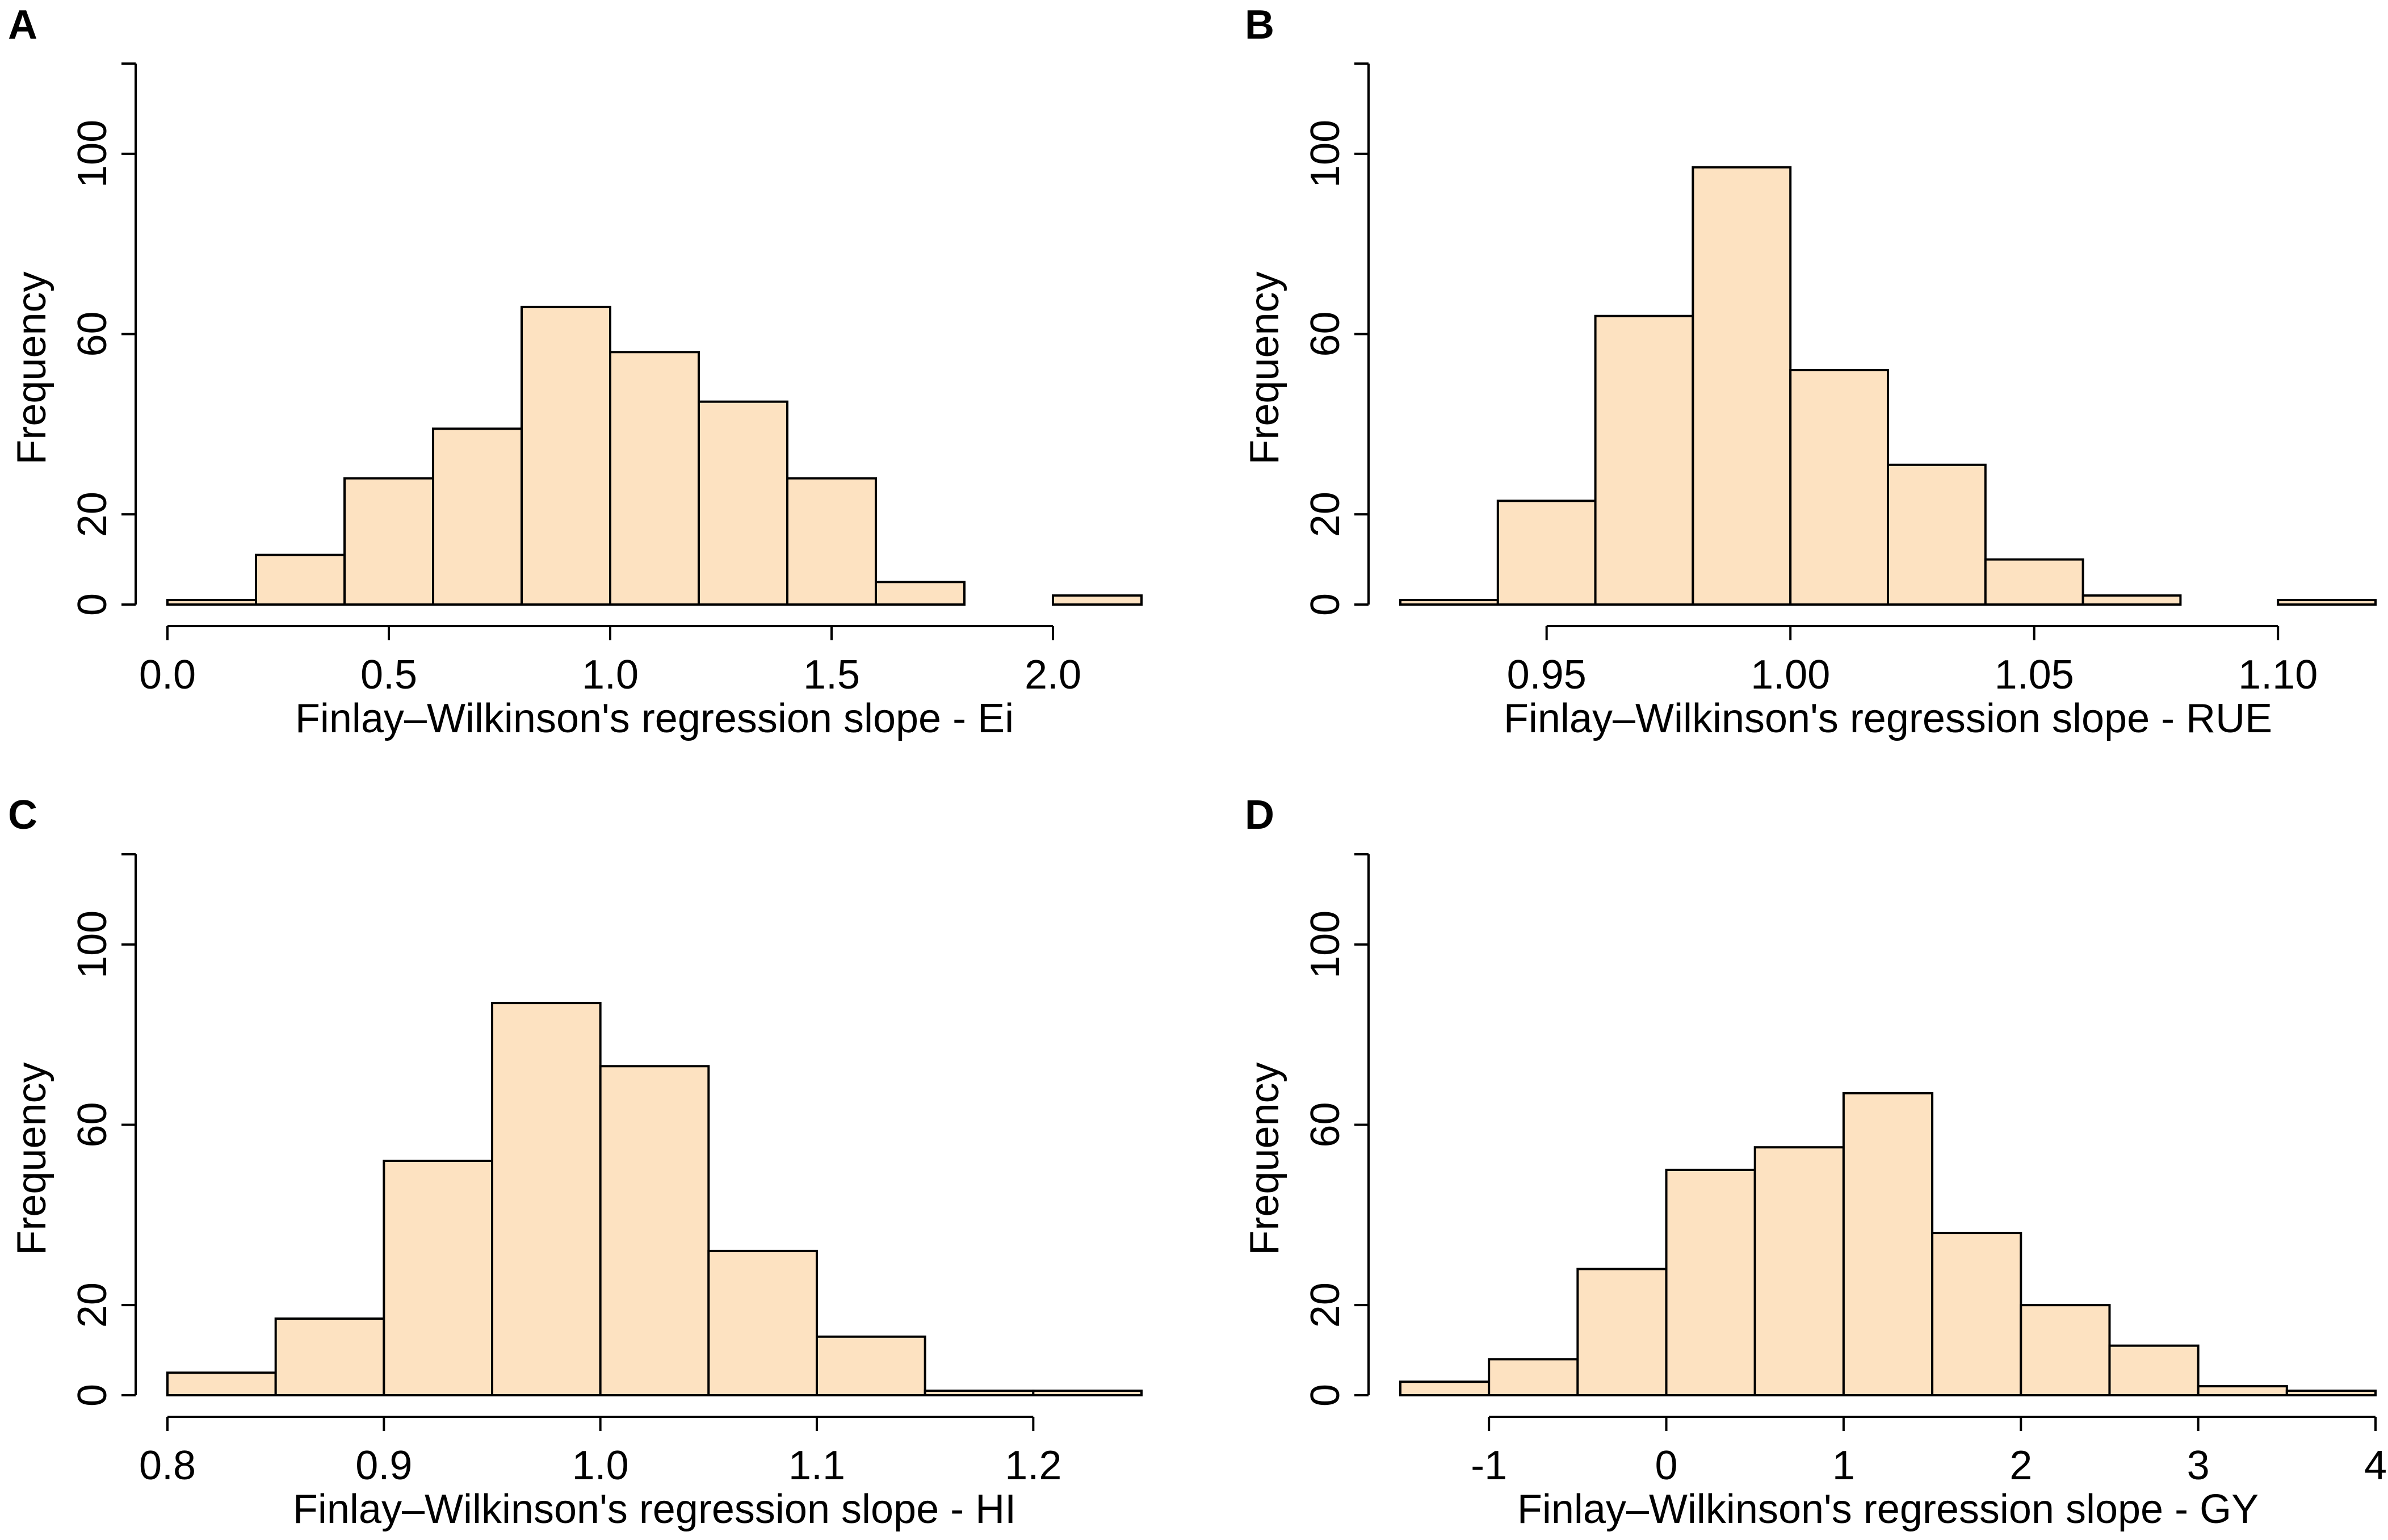  I want to click on x-tick-label: 0.95, so click(1547, 675).